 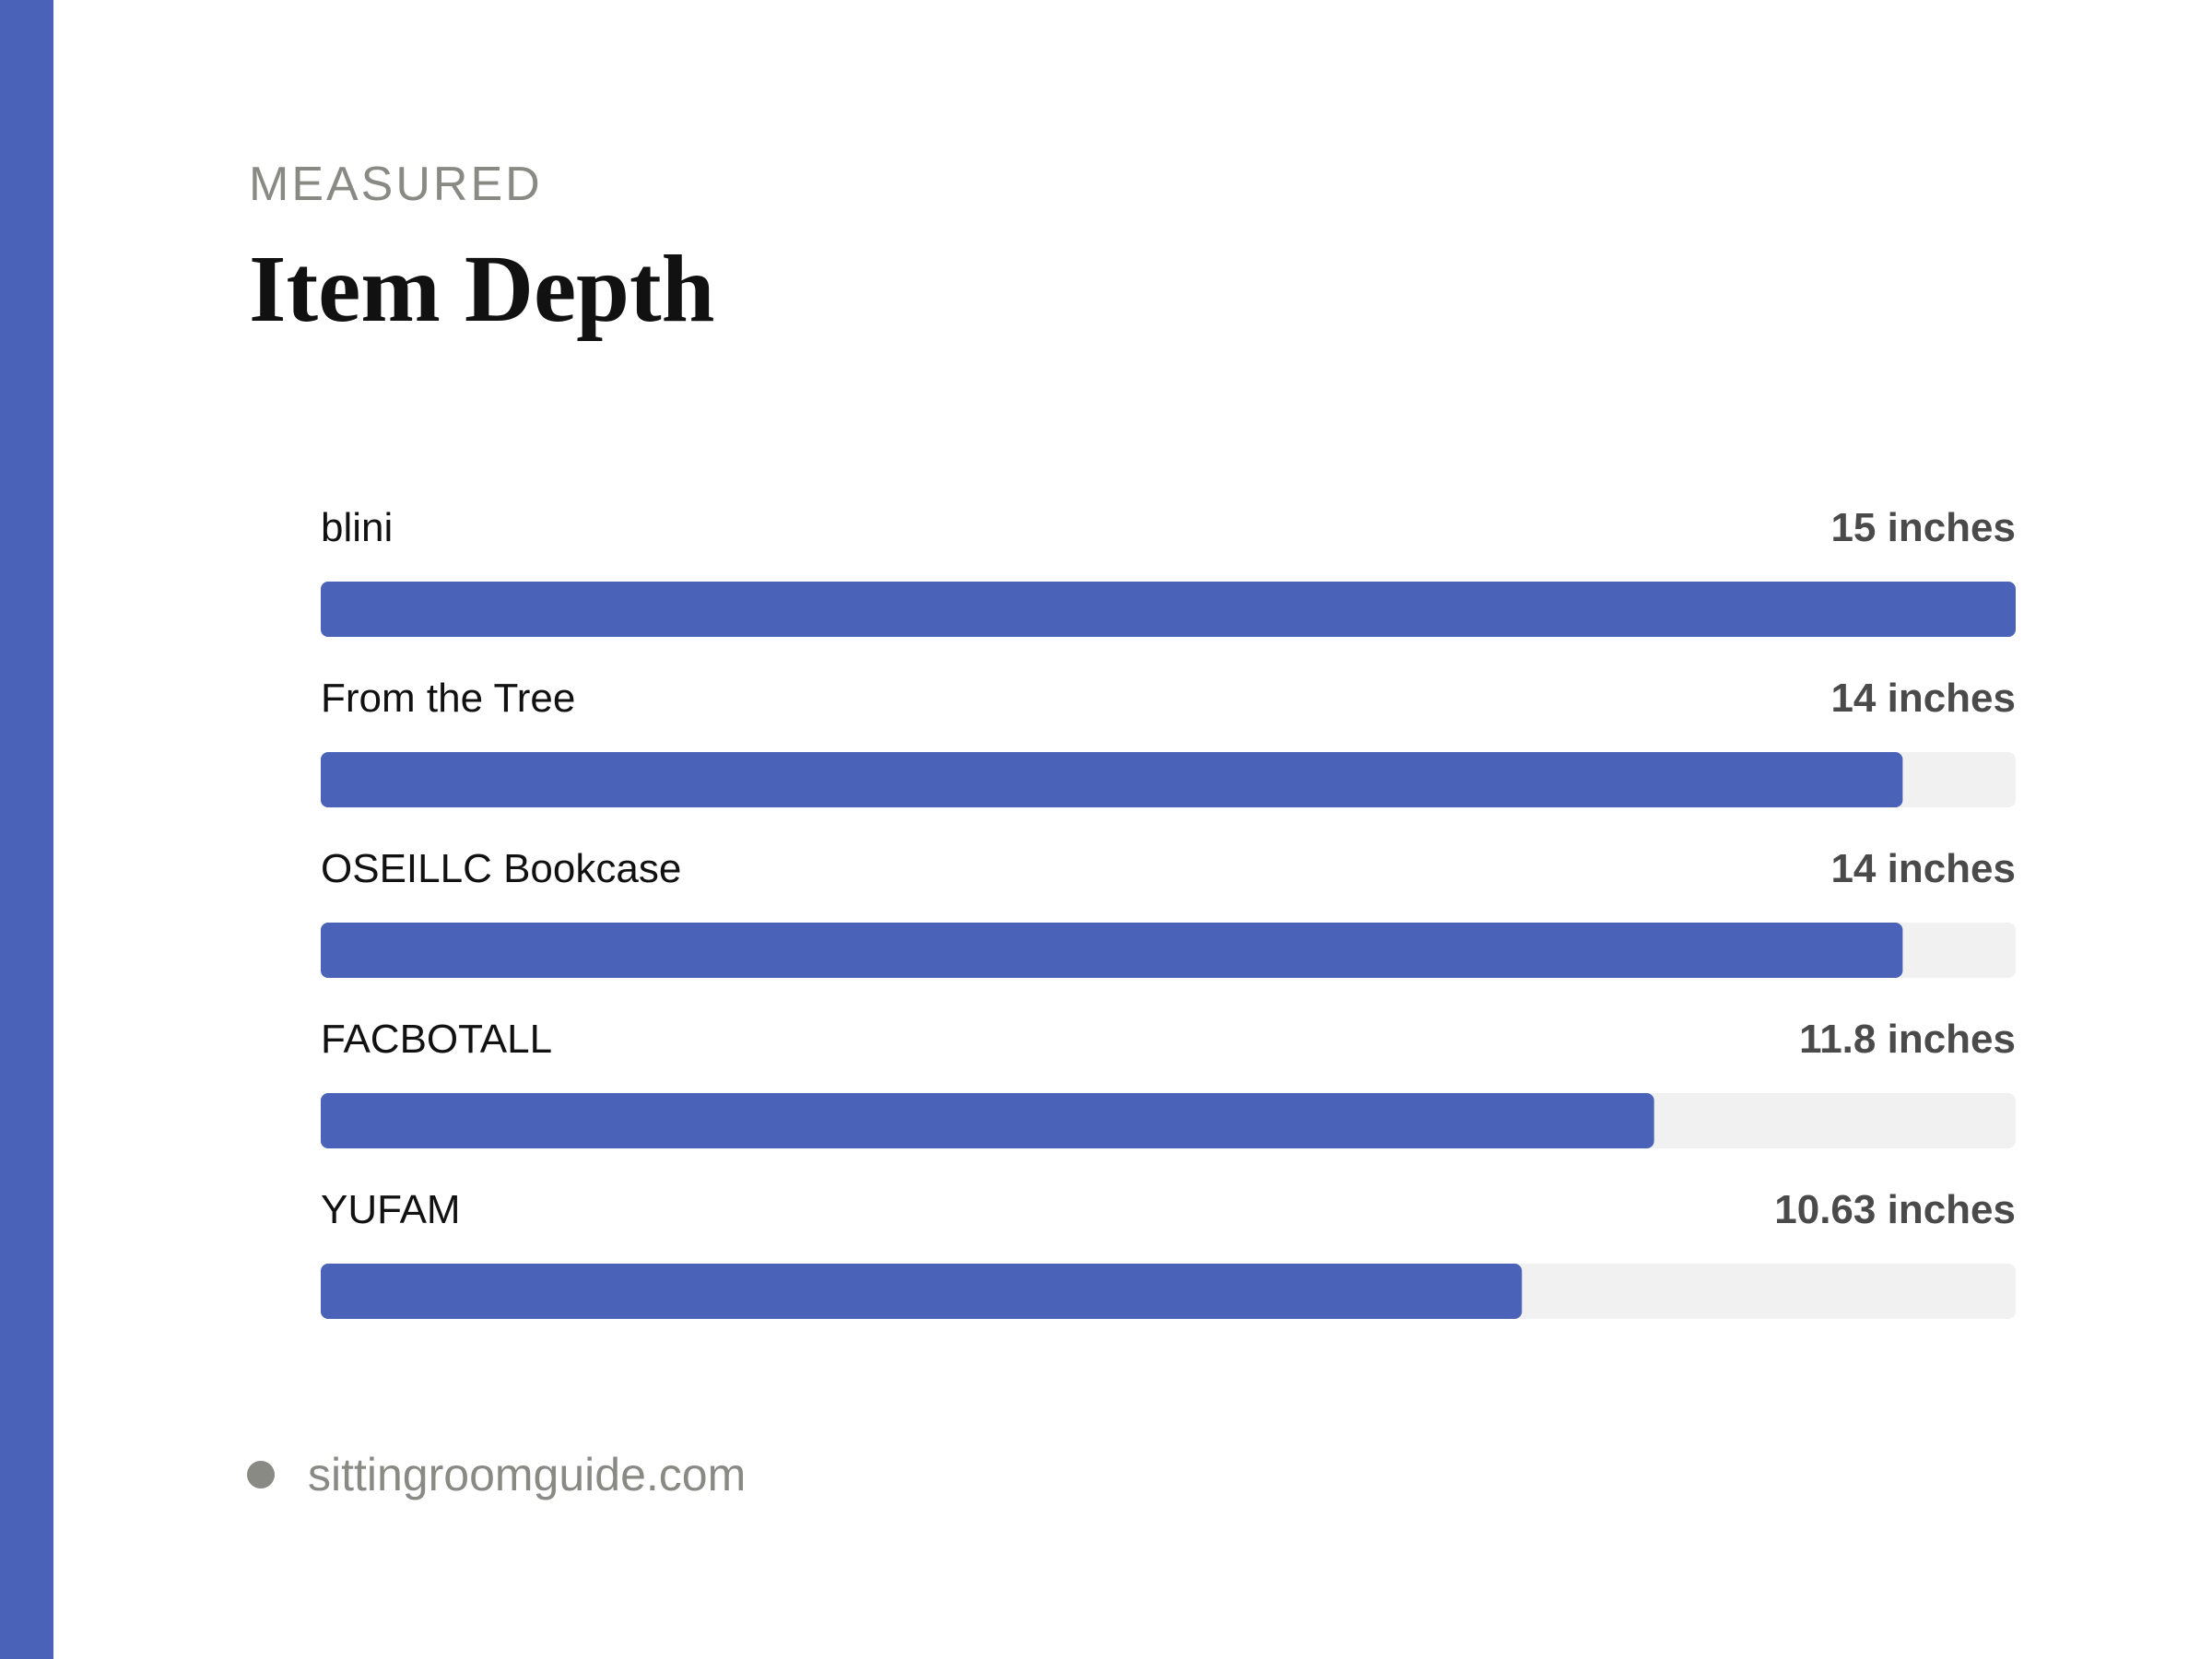 What do you see at coordinates (396, 184) in the screenshot?
I see `chart-eyebrow: MEASURED` at bounding box center [396, 184].